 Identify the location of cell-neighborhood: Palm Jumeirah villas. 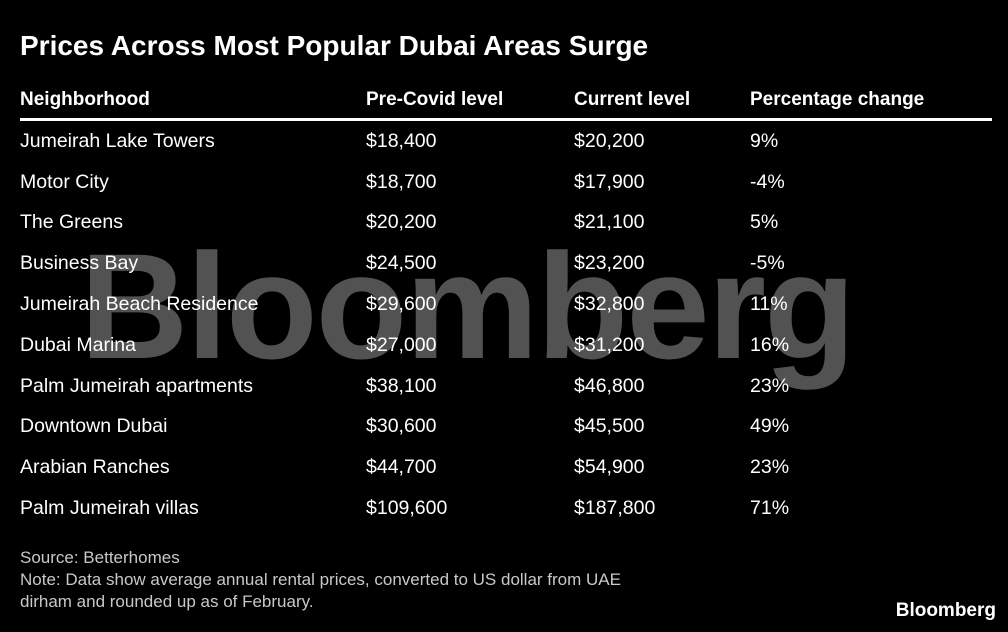
(109, 508).